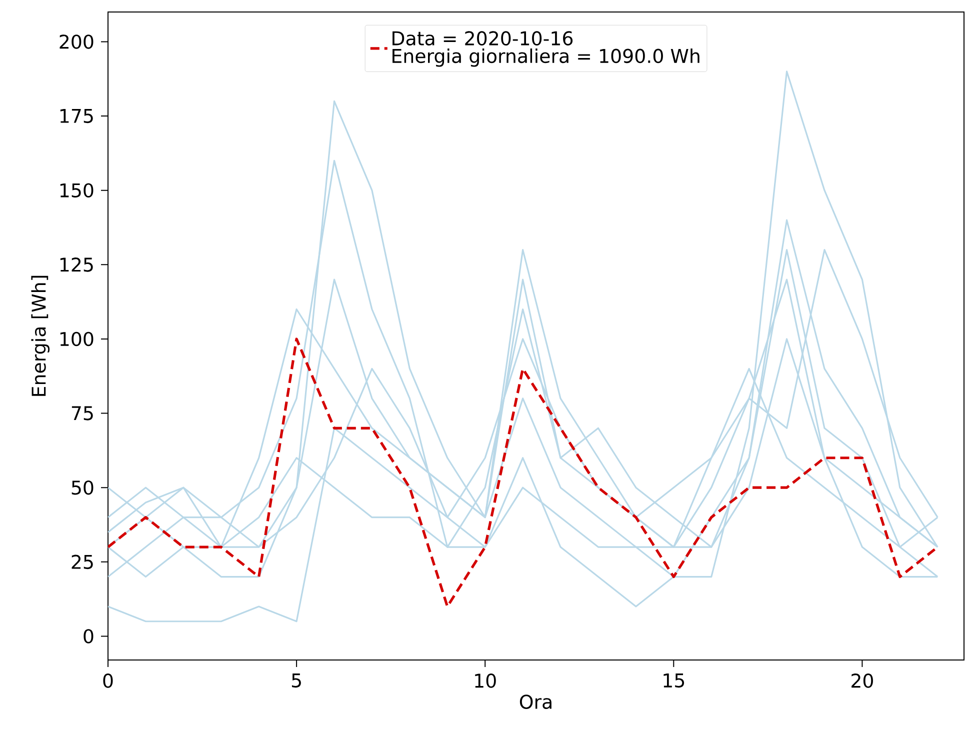 Image resolution: width=966 pixels, height=731 pixels. Describe the element at coordinates (108, 681) in the screenshot. I see `x-tick-label: 0` at that location.